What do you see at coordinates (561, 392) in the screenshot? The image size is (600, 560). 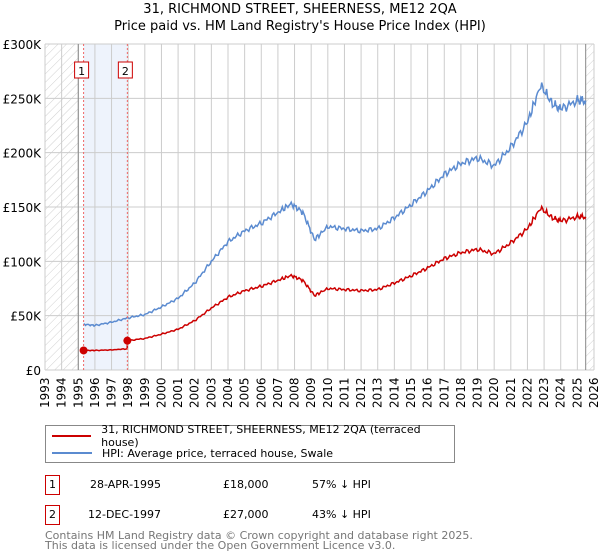 I see `x-tick-label: 2024` at bounding box center [561, 392].